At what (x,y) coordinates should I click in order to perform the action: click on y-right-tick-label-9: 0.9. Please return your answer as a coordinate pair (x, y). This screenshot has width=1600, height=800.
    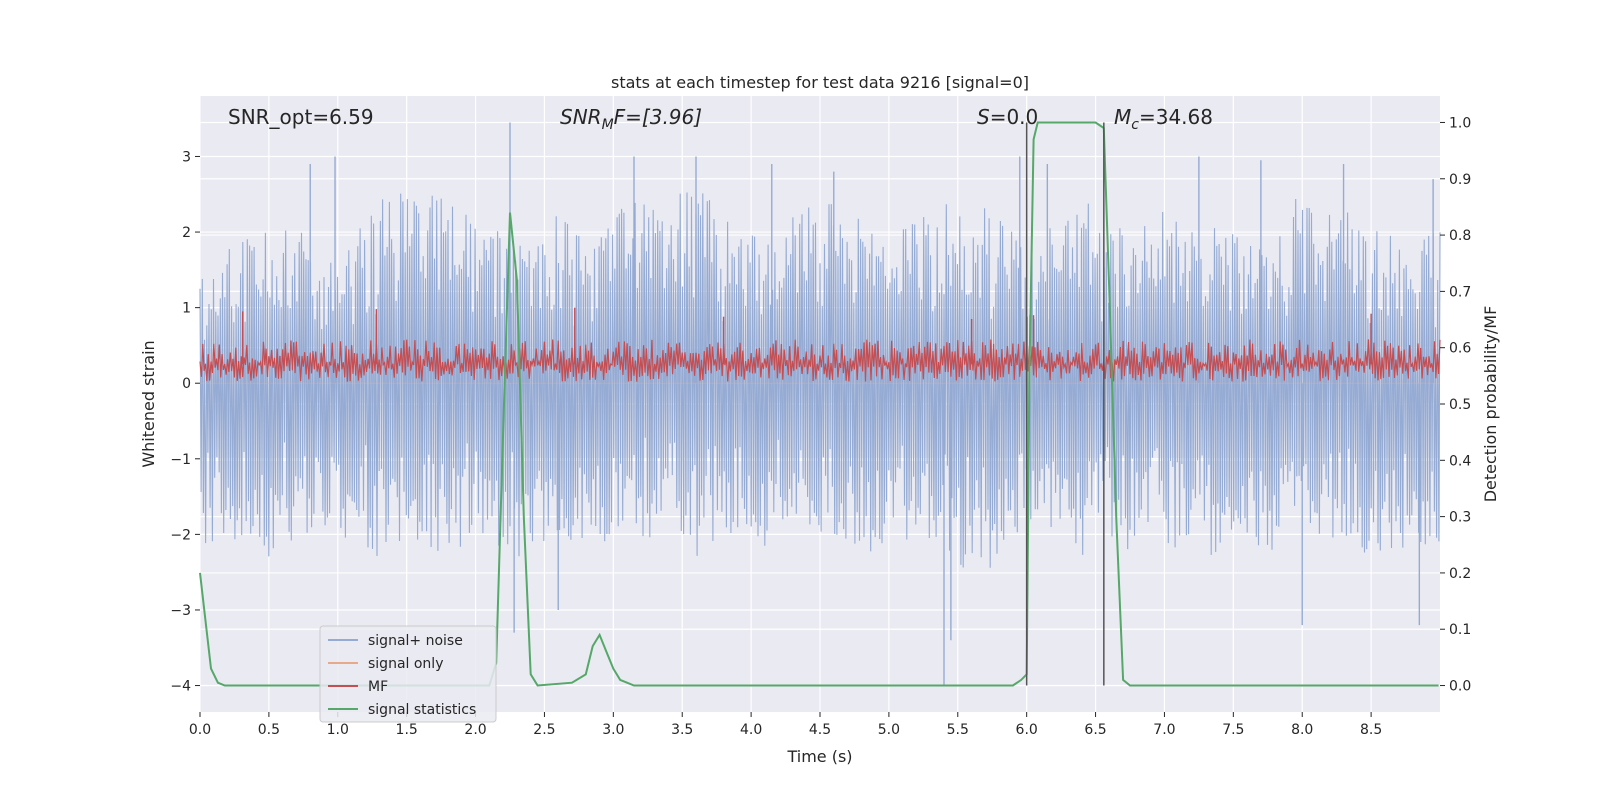
    Looking at the image, I should click on (1460, 180).